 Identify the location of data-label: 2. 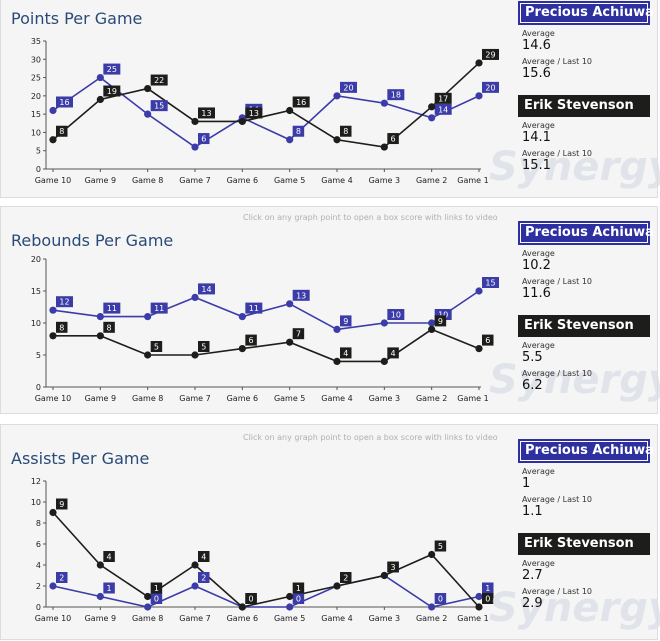
(203, 578).